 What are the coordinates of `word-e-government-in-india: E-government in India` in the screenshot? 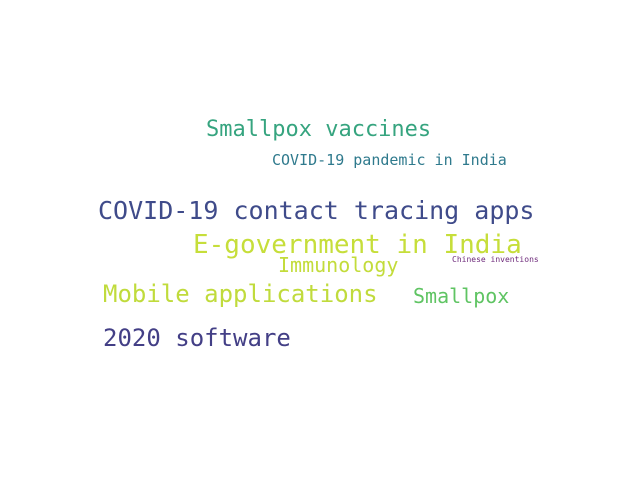 It's located at (357, 245).